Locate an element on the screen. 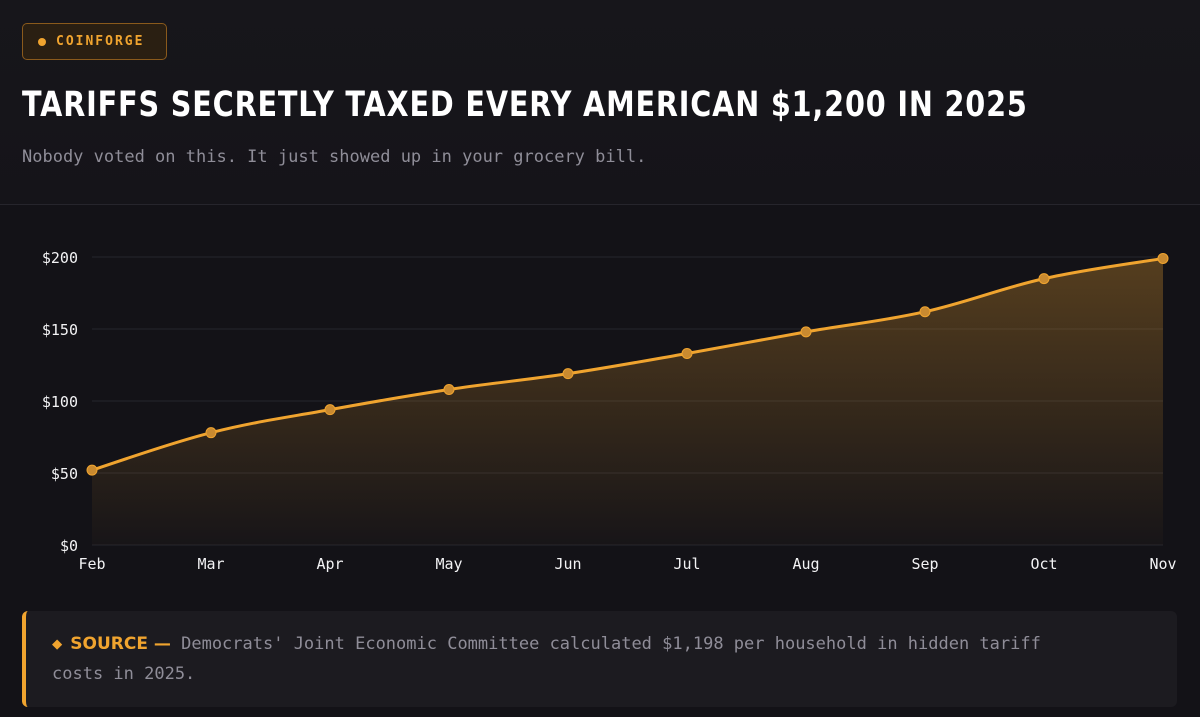 The height and width of the screenshot is (717, 1200). x-tick-label: Oct is located at coordinates (1043, 564).